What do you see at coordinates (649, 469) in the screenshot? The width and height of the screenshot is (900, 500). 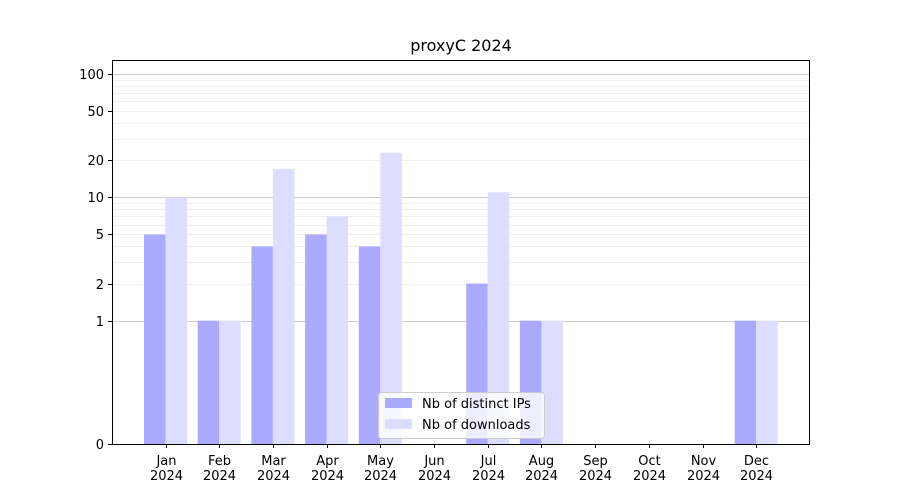 I see `x-tick-label: Oct 2024` at bounding box center [649, 469].